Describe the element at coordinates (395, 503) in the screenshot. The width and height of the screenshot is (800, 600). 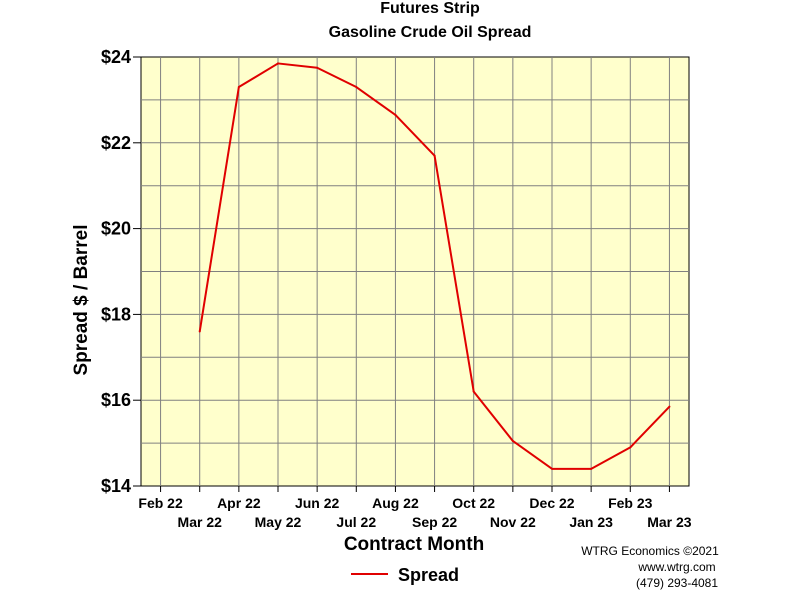
I see `x-tick-label: Aug 22` at that location.